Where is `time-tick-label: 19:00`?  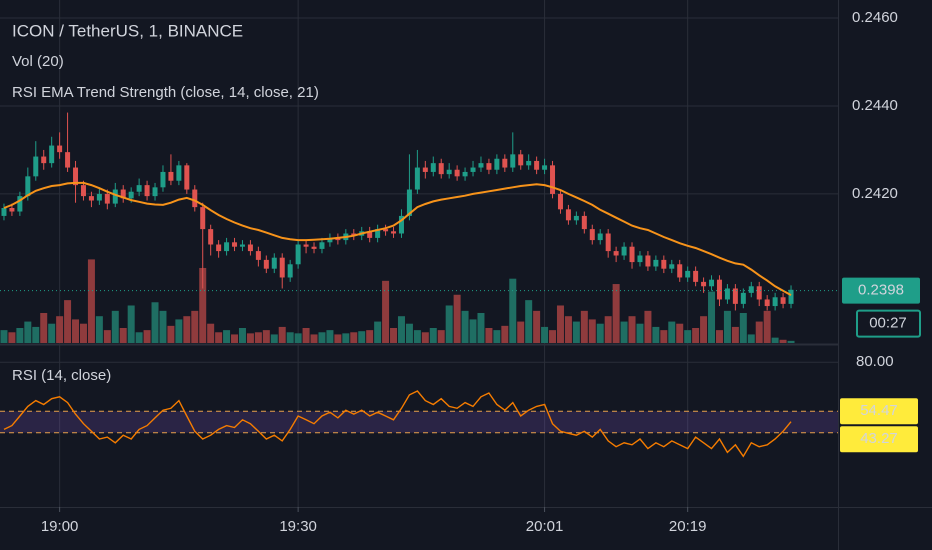 time-tick-label: 19:00 is located at coordinates (60, 526).